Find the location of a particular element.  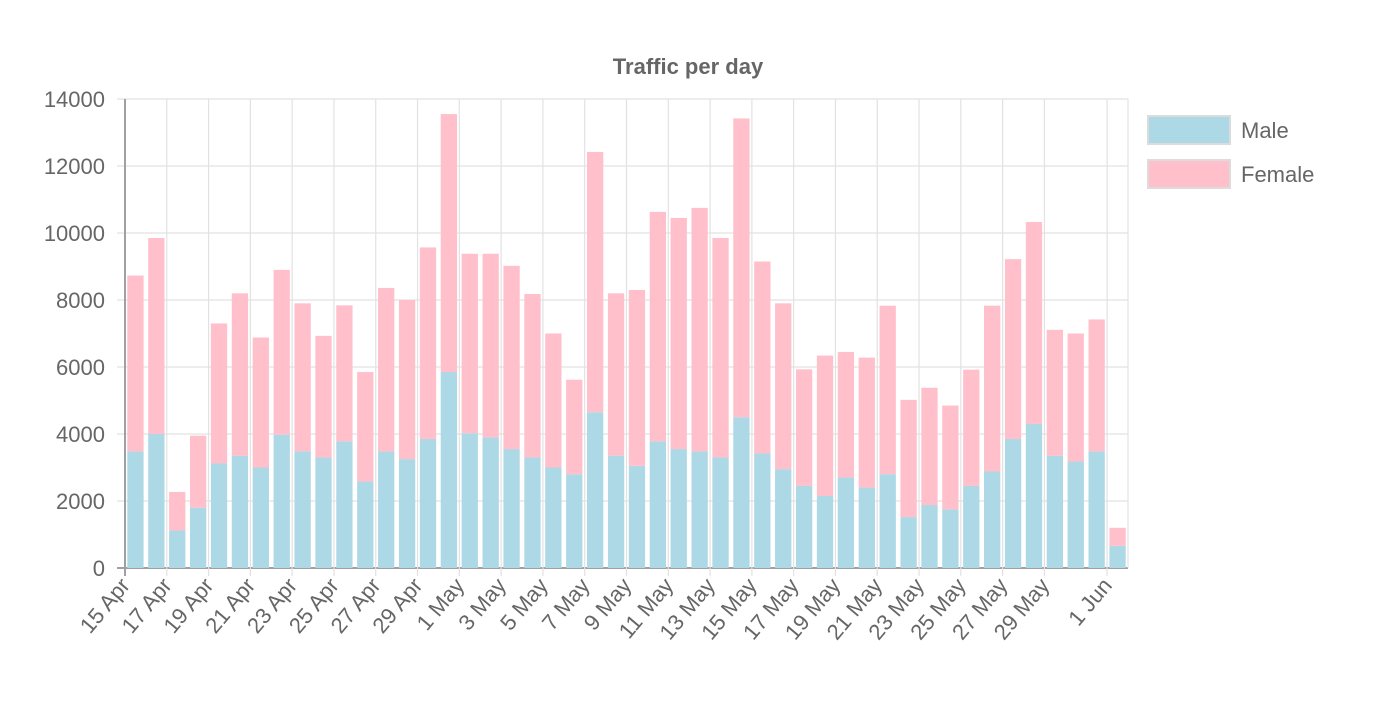

legend-label-female: Female is located at coordinates (1277, 174).